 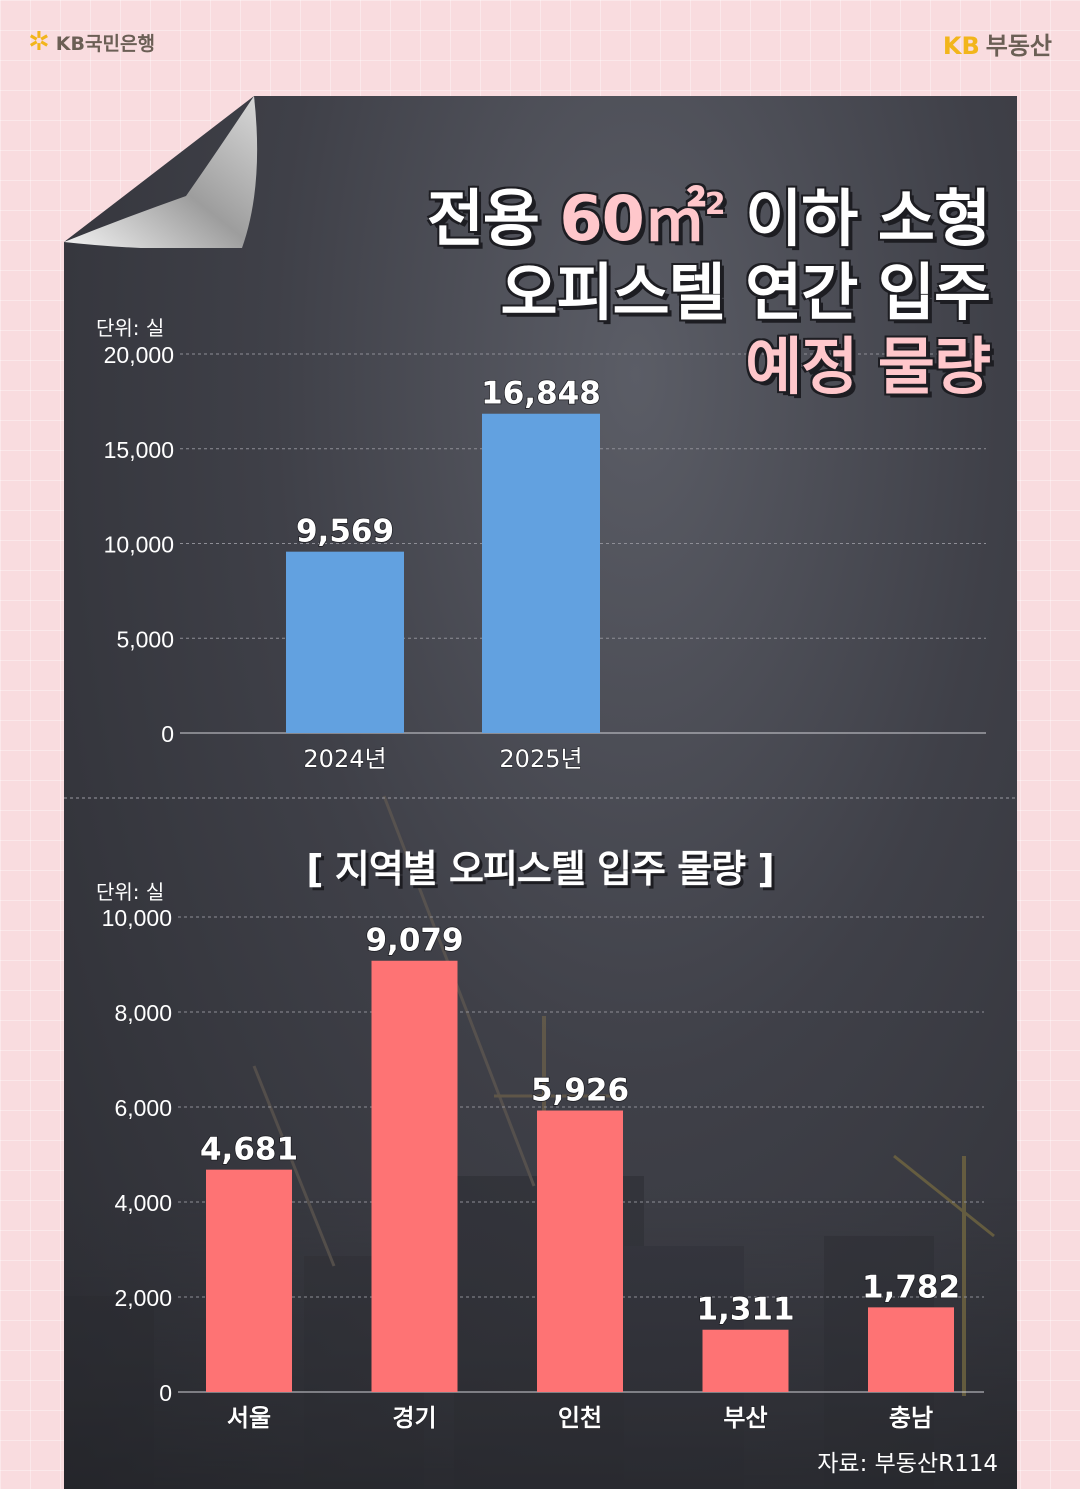 I want to click on title-line2: 오피스텔 연간 입주, so click(x=746, y=292).